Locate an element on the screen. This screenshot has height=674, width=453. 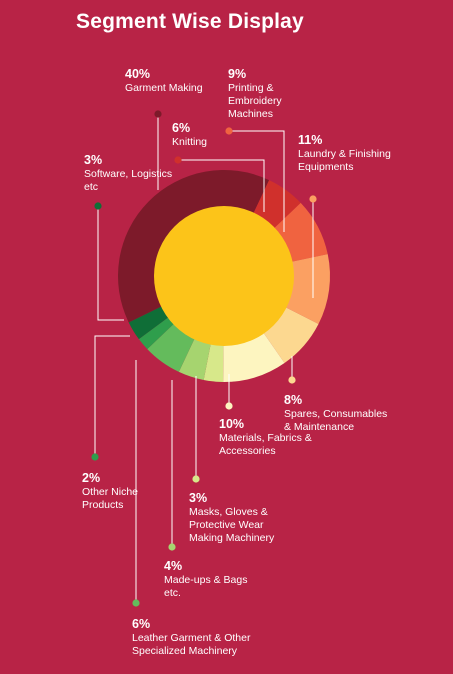
slice-label-garment-making: 40% Garment Making is located at coordinates (180, 80).